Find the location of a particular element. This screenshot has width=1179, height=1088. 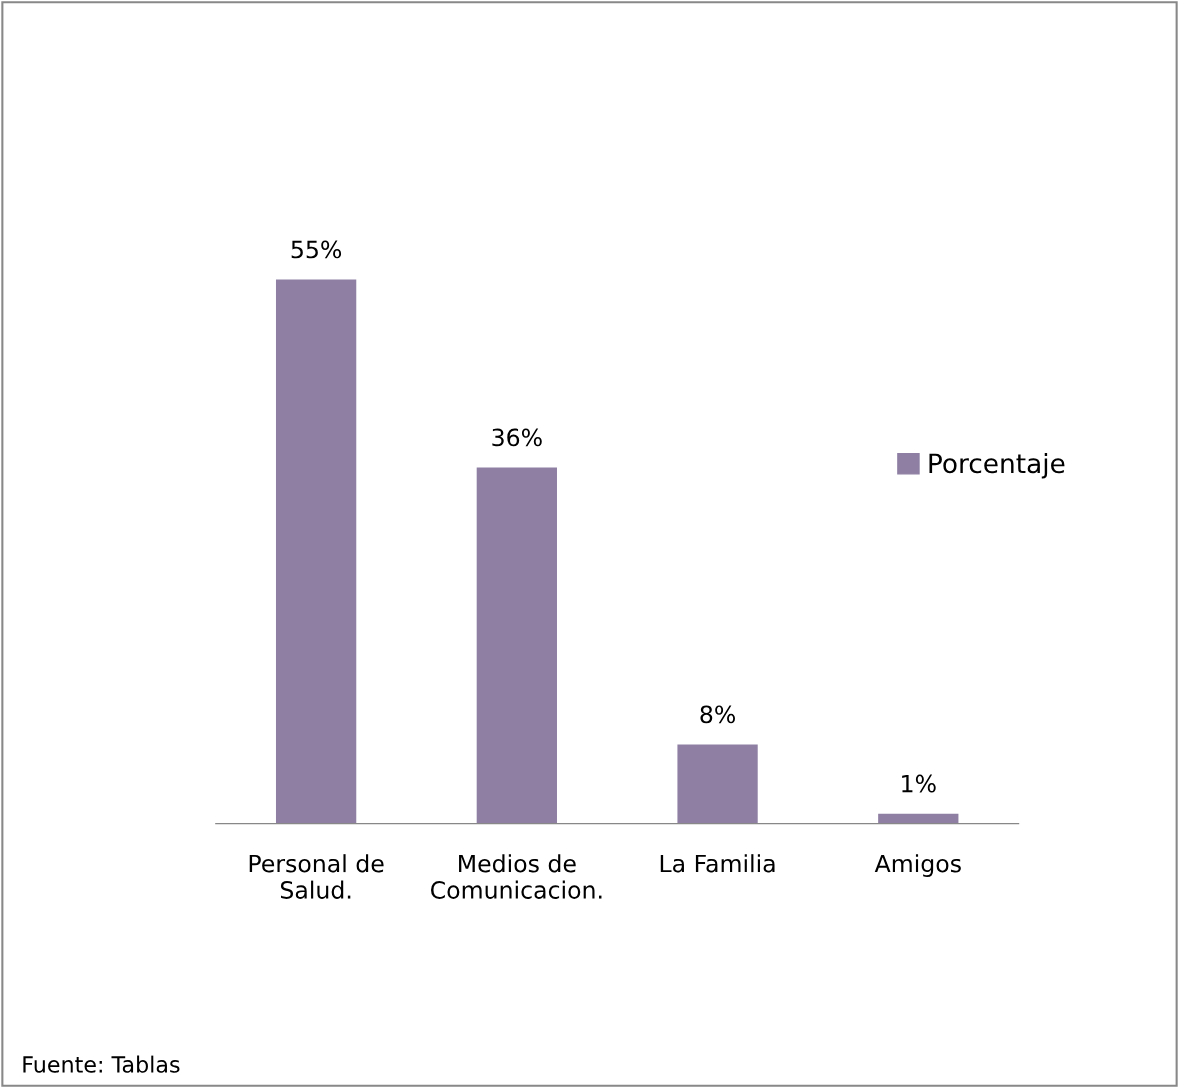

data-label: 55% is located at coordinates (316, 249).